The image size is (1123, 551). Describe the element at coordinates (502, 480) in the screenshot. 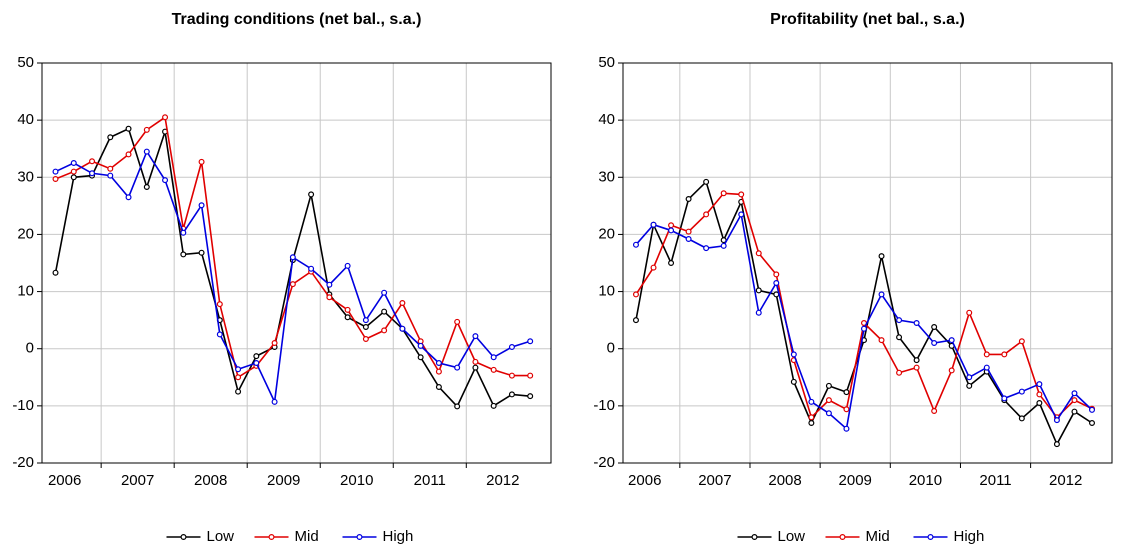

I see `x-tick-label: 2012` at that location.